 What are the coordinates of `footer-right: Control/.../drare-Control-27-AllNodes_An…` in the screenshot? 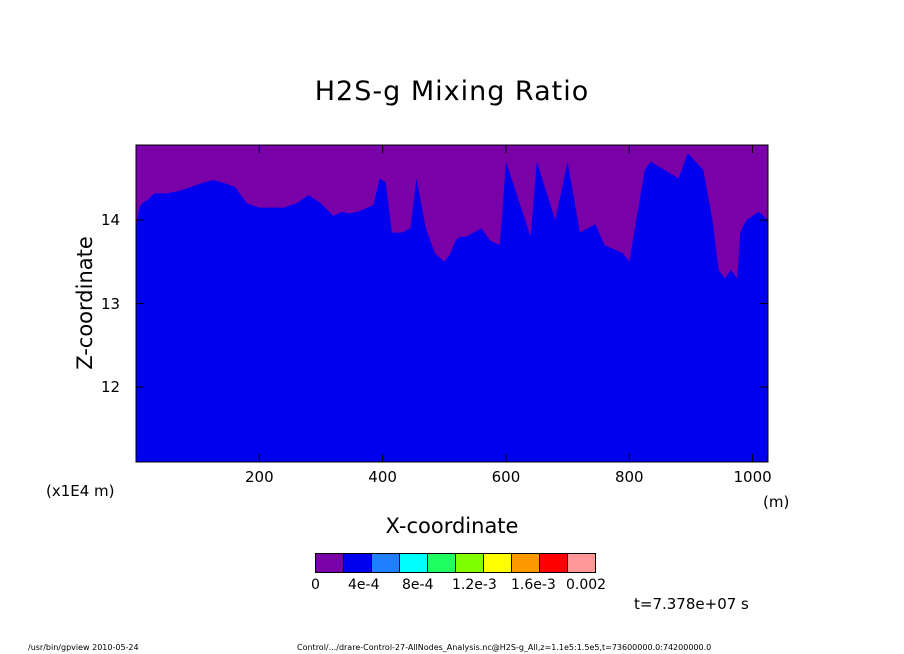 It's located at (504, 647).